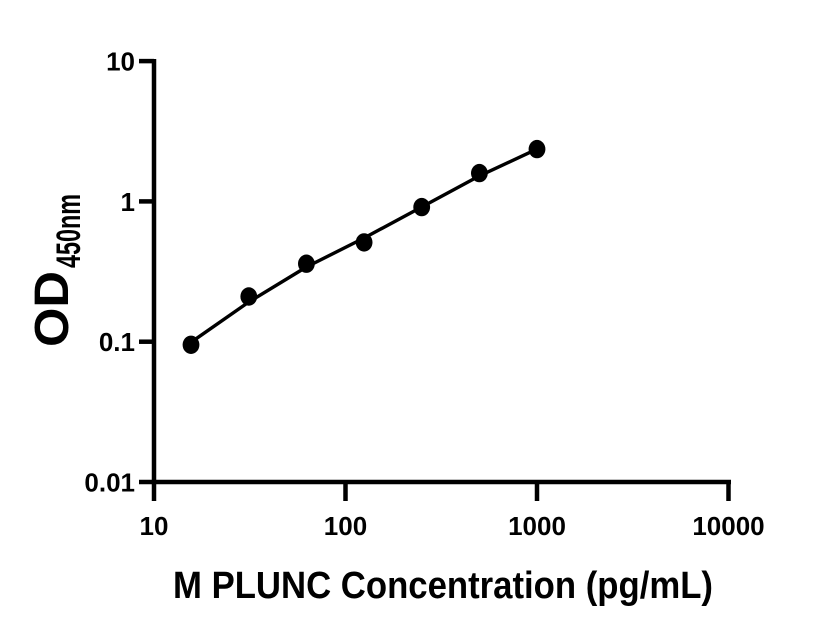 This screenshot has height=640, width=816. I want to click on x-tick-label: 1000, so click(537, 526).